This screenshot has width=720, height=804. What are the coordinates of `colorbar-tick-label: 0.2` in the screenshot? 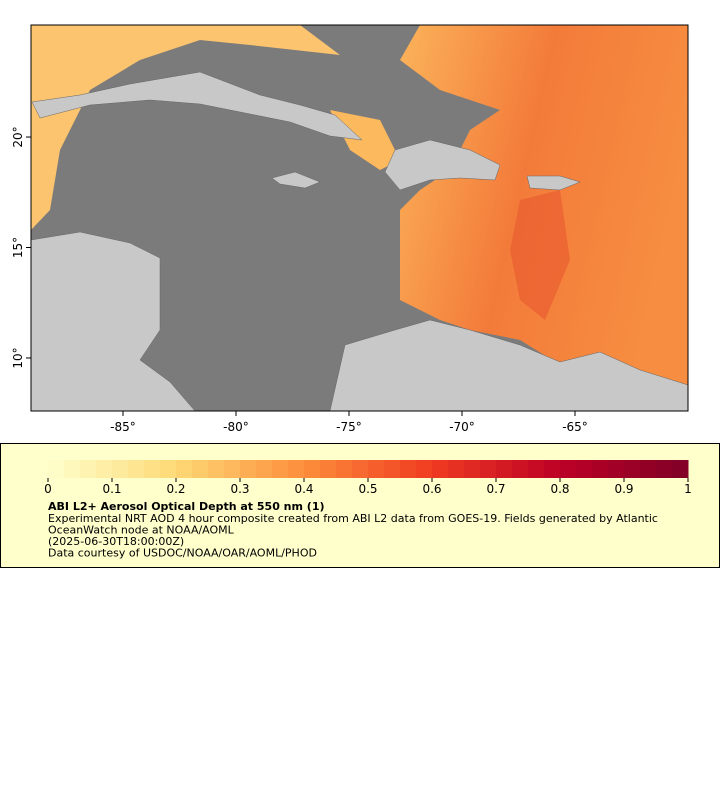 It's located at (175, 489).